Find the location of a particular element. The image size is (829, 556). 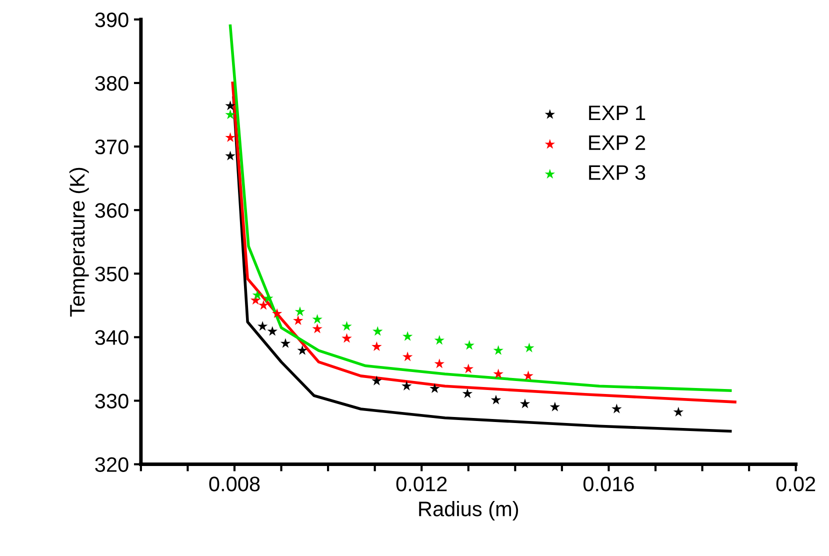

x-axis-title: Radius (m) is located at coordinates (468, 510).